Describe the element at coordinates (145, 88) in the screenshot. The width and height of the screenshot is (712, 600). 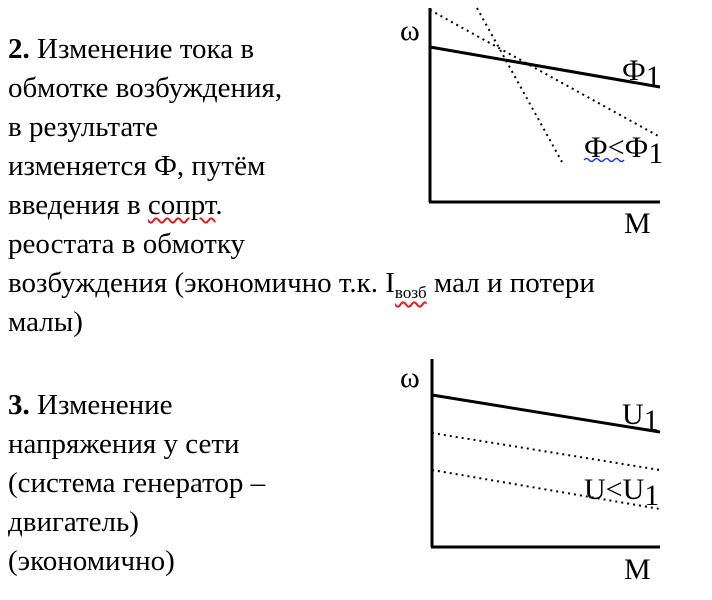
I see `section-2-line-2: обмотке возбуждения,` at that location.